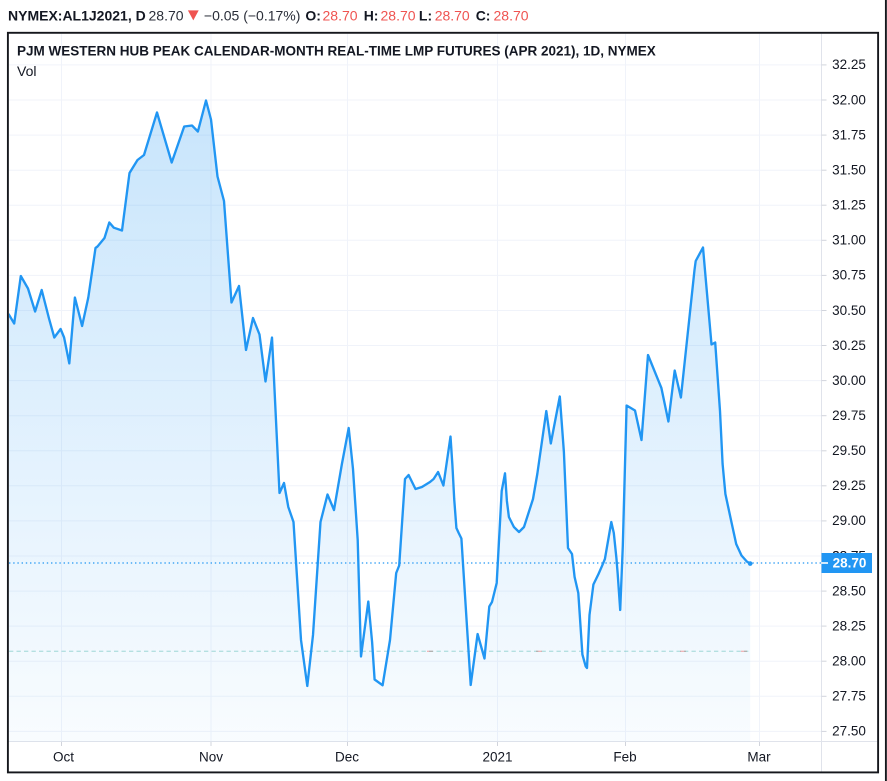 This screenshot has width=887, height=781. Describe the element at coordinates (849, 310) in the screenshot. I see `svg-text: 30.50` at that location.